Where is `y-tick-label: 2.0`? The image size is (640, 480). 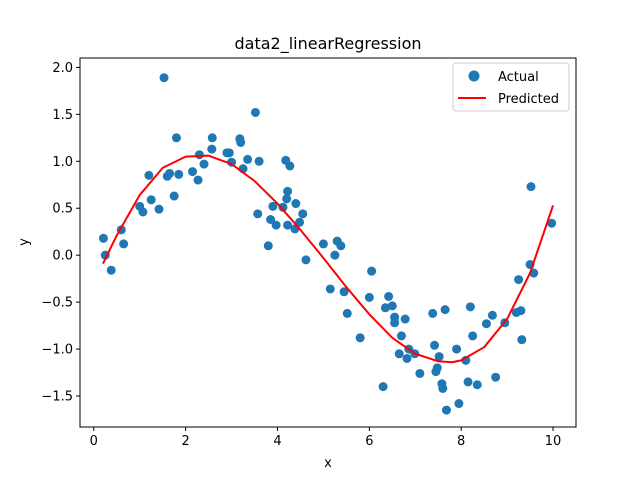
y-tick-label: 2.0 is located at coordinates (62, 68).